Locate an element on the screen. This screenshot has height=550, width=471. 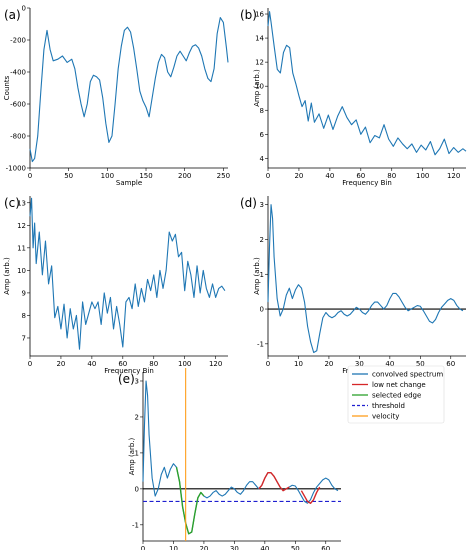
x-tick-label: 150 is located at coordinates (145, 176).